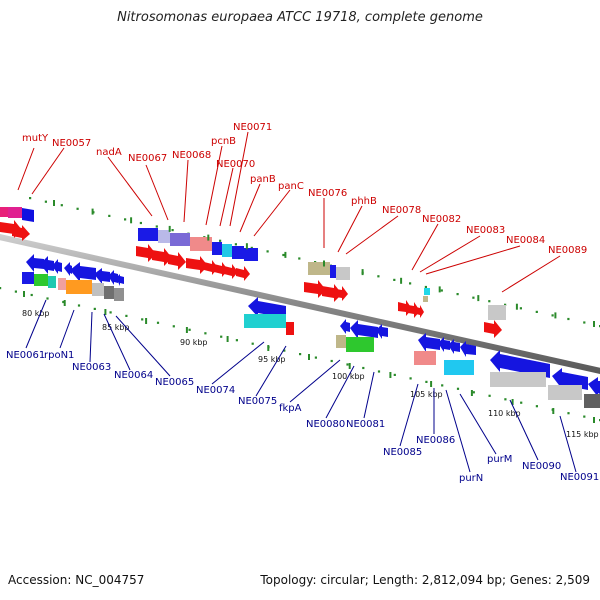  I want to click on gene-label-reverse: NE0081, so click(365, 424).